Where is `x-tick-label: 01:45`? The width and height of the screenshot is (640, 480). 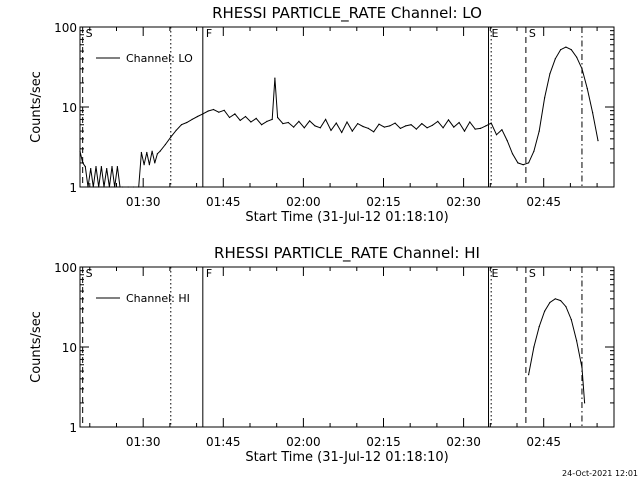 x-tick-label: 01:45 is located at coordinates (223, 202).